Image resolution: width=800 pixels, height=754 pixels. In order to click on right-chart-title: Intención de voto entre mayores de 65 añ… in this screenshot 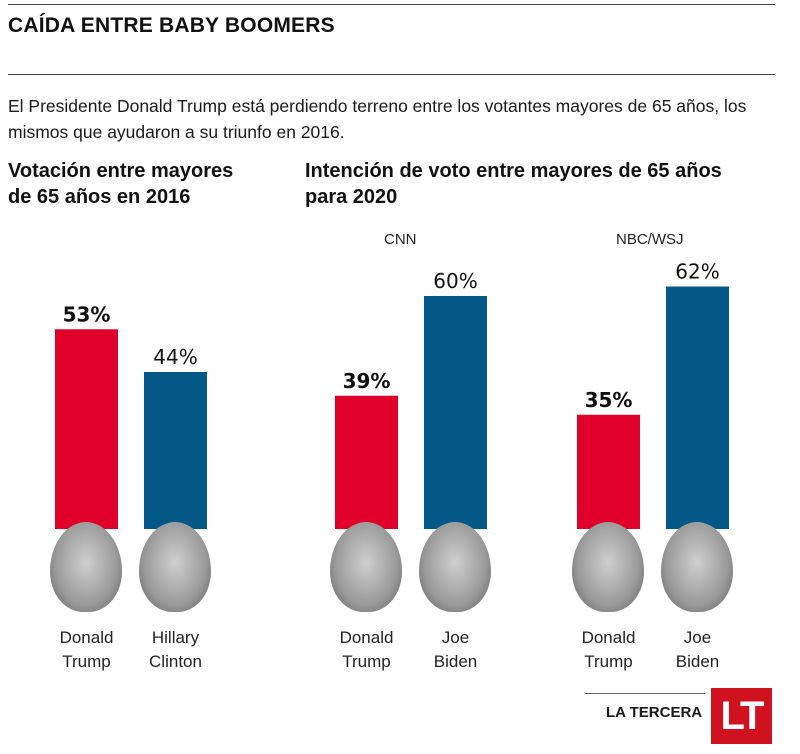, I will do `click(513, 184)`.